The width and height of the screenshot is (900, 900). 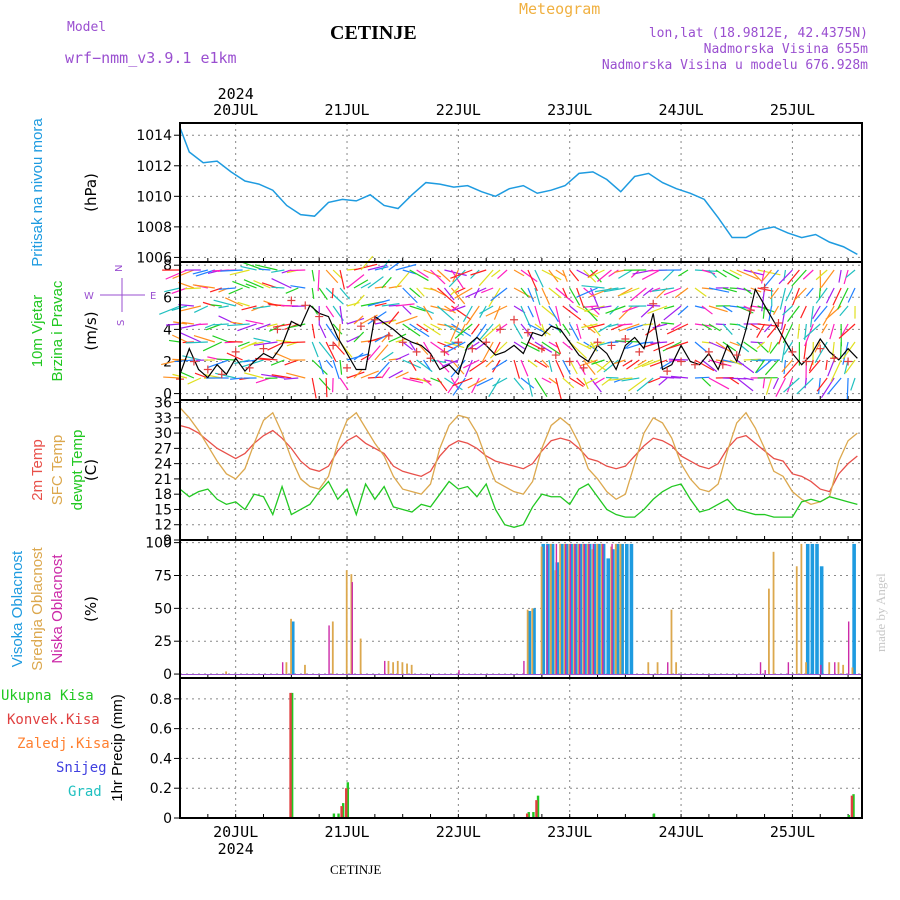 I want to click on y-axis-unit: (m/s), so click(x=91, y=330).